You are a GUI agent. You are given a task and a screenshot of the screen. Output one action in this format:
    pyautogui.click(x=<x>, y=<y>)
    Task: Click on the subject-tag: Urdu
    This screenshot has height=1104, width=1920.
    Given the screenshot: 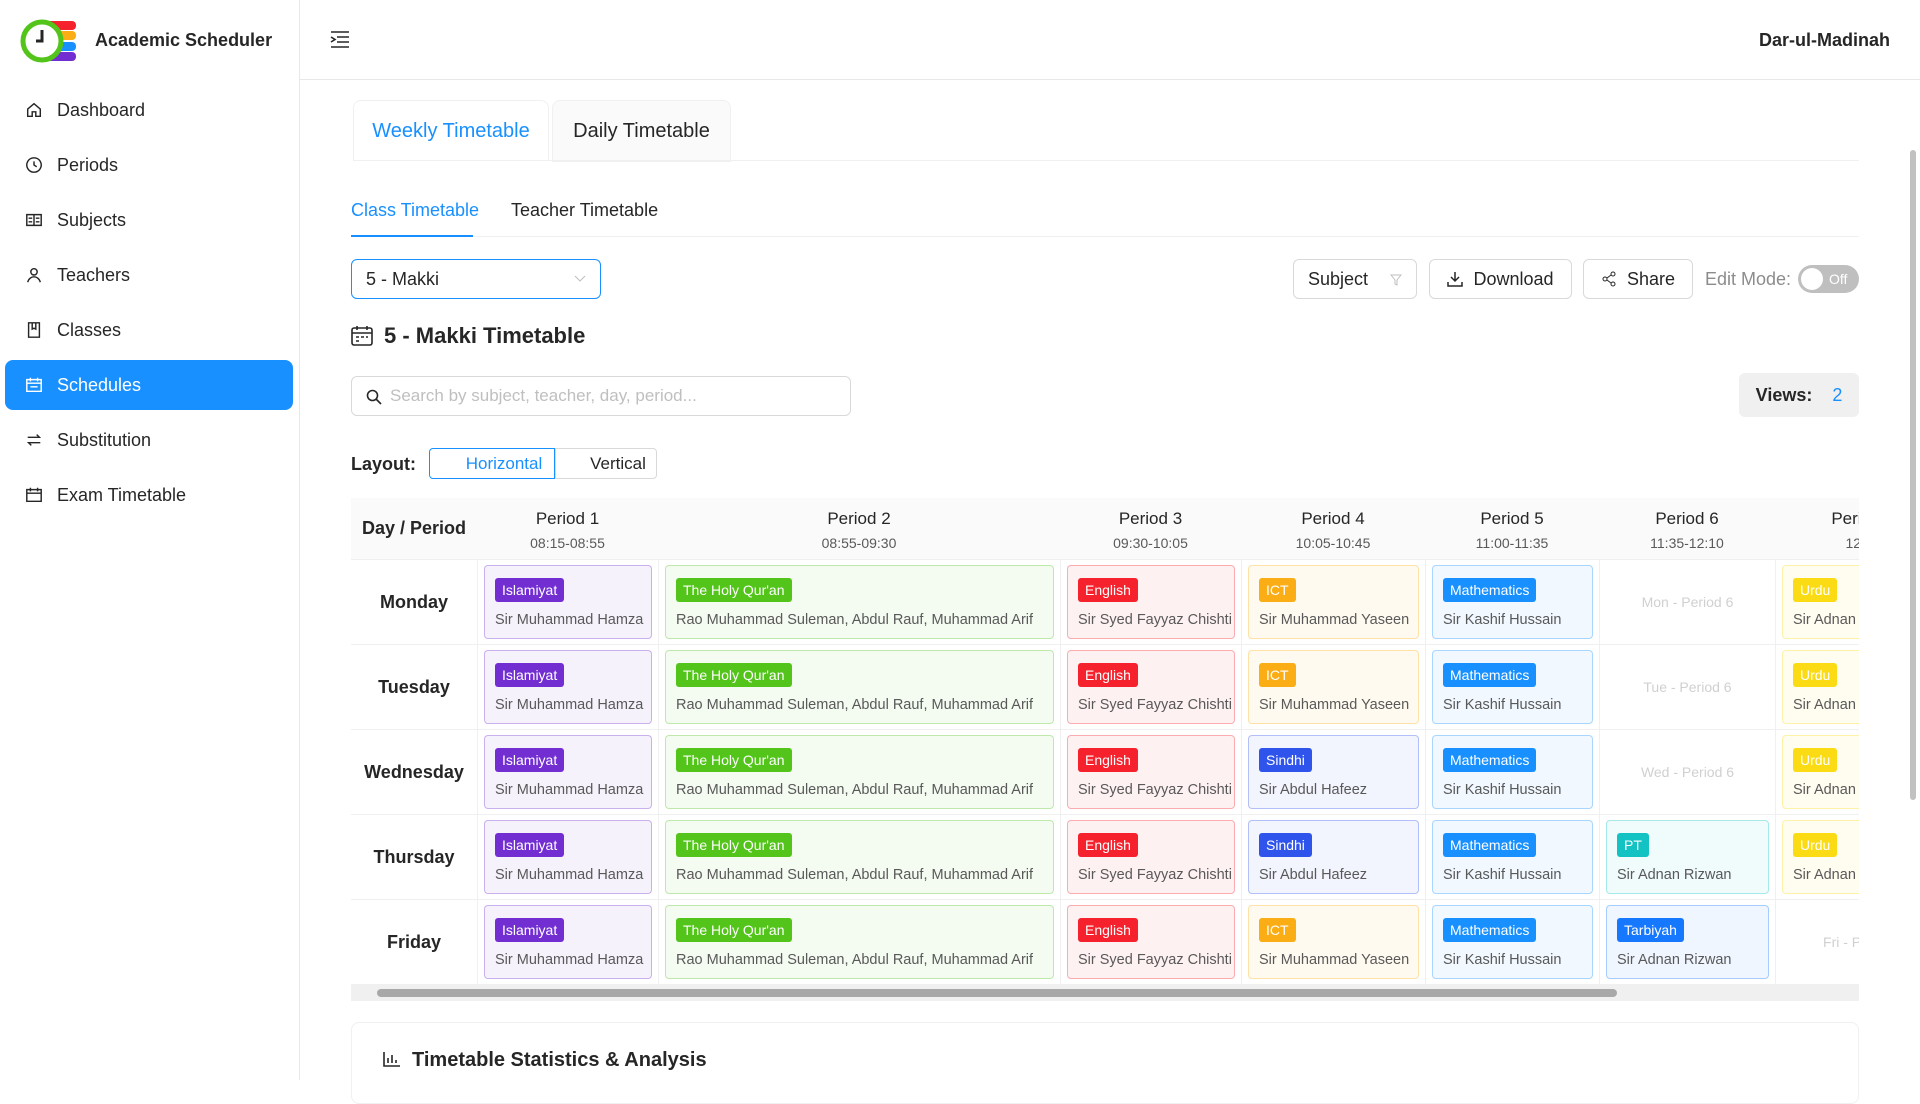 What is the action you would take?
    pyautogui.click(x=1815, y=845)
    